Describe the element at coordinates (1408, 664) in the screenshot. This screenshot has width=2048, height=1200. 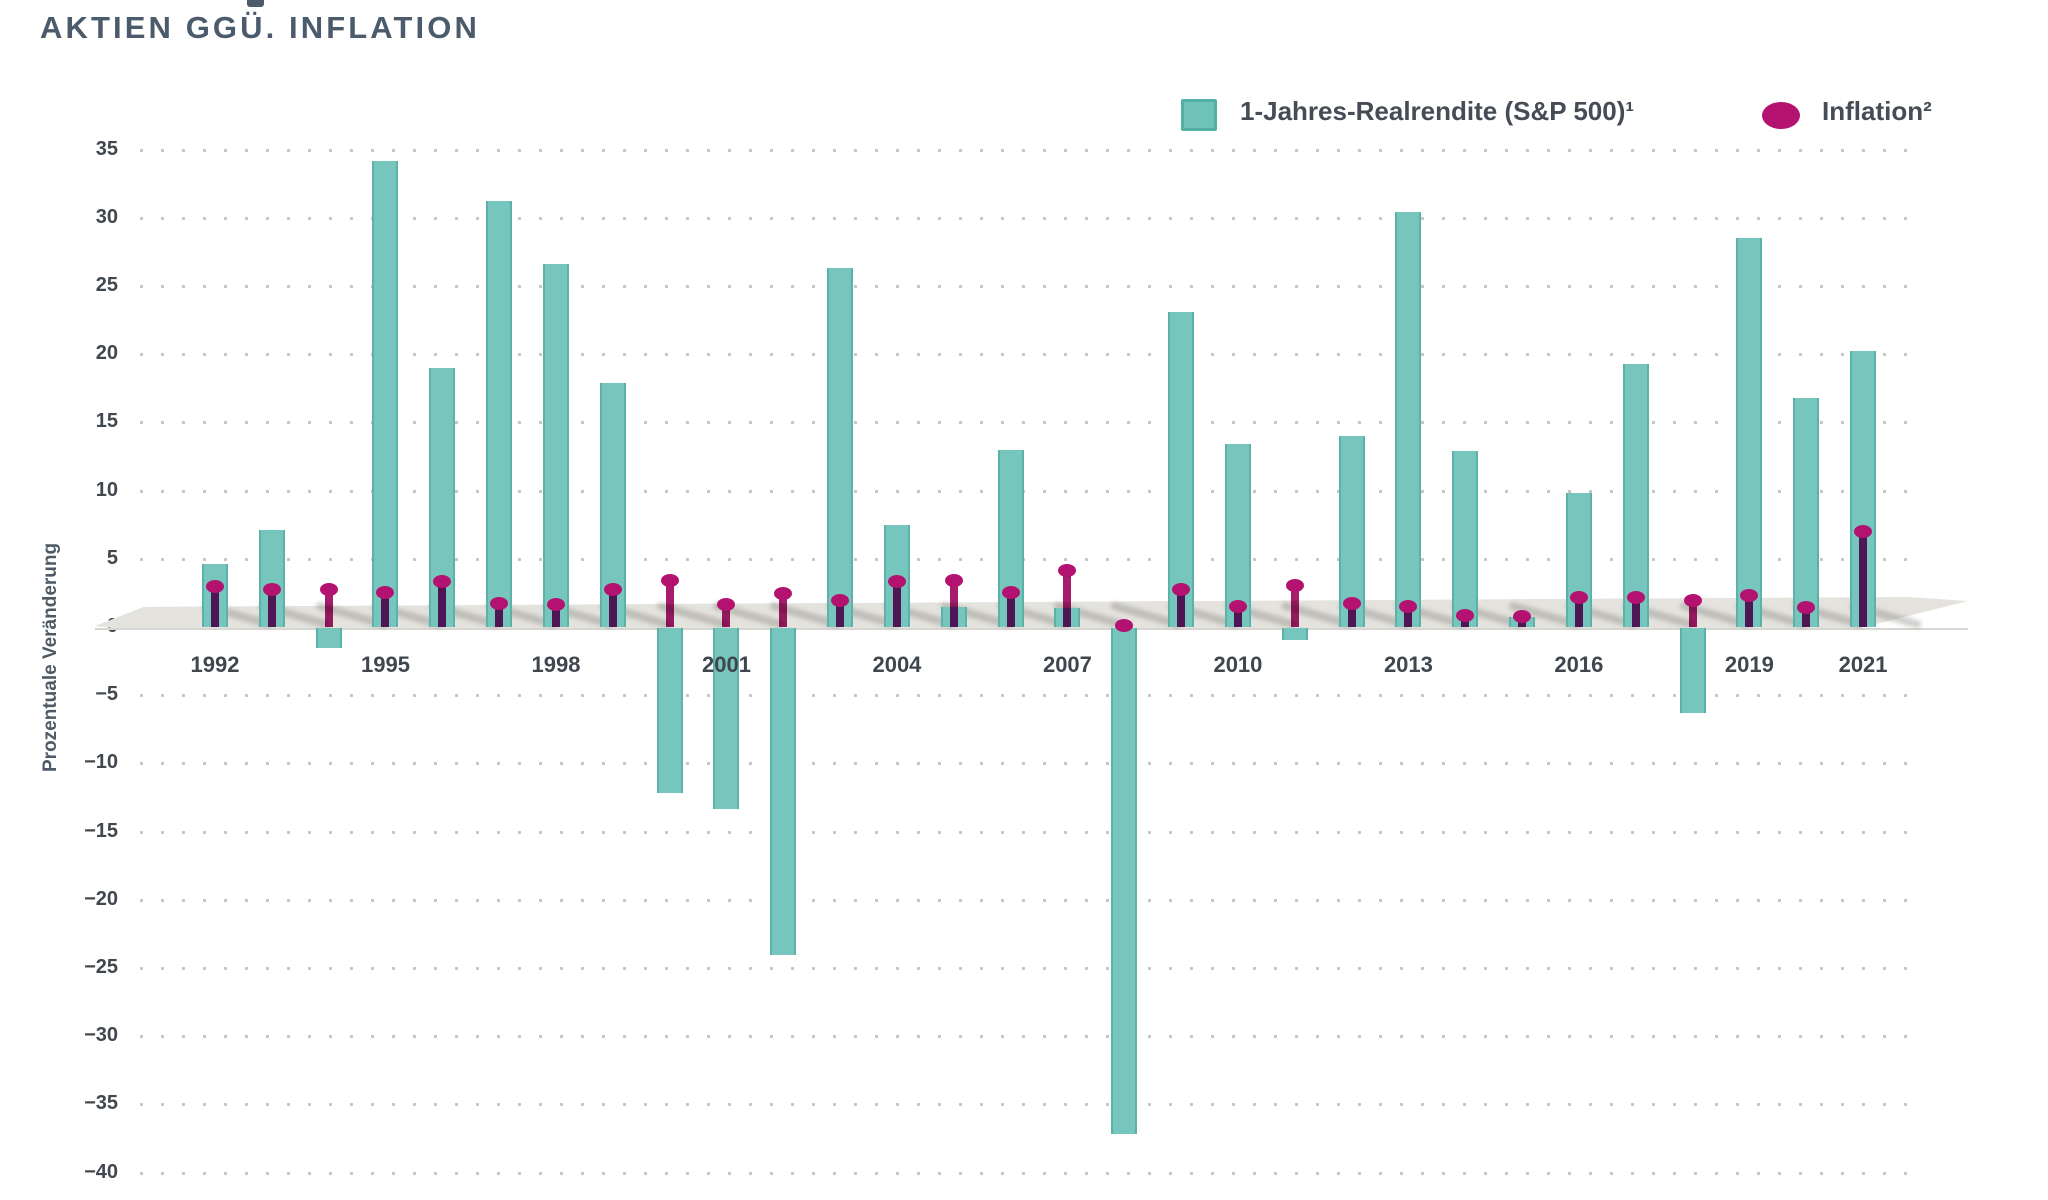
I see `x-tick-label: 2013` at that location.